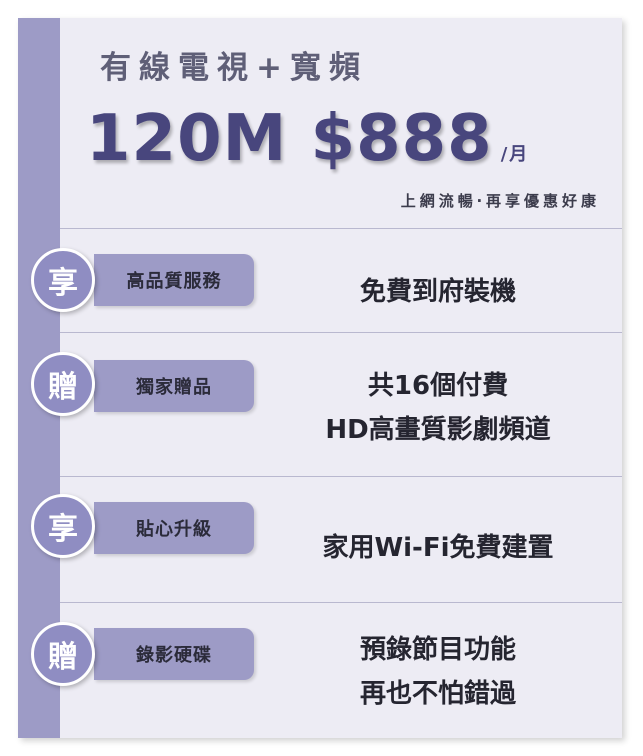 The image size is (643, 756). What do you see at coordinates (438, 430) in the screenshot?
I see `feature-line: HD高畫質影劇頻道` at bounding box center [438, 430].